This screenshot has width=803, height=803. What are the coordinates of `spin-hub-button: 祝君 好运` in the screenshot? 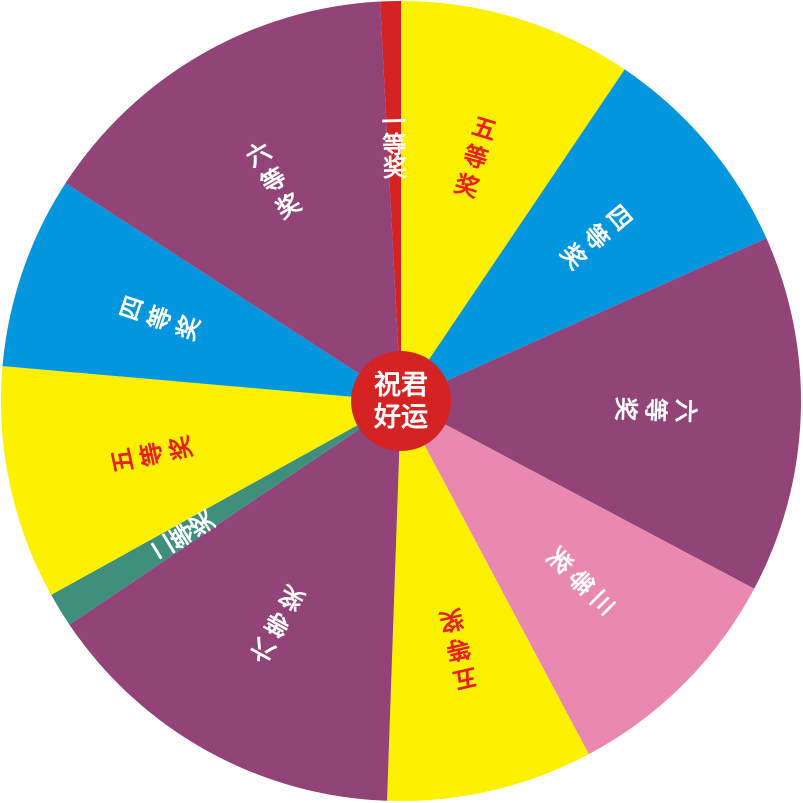 It's located at (401, 401).